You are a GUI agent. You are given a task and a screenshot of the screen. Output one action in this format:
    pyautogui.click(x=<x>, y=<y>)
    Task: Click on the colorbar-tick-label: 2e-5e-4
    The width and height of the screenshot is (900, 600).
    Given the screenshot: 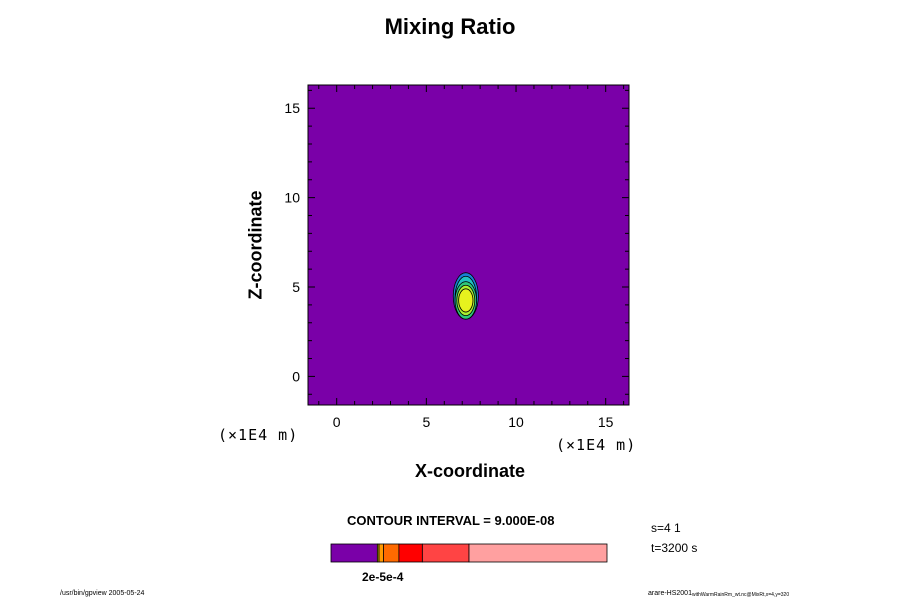 What is the action you would take?
    pyautogui.click(x=383, y=577)
    